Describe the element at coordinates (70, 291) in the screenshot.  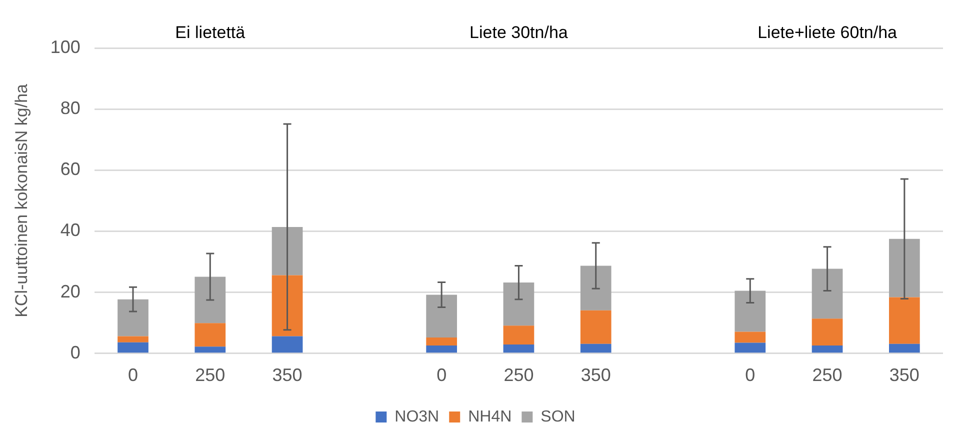
I see `y-tick-label: 20` at that location.